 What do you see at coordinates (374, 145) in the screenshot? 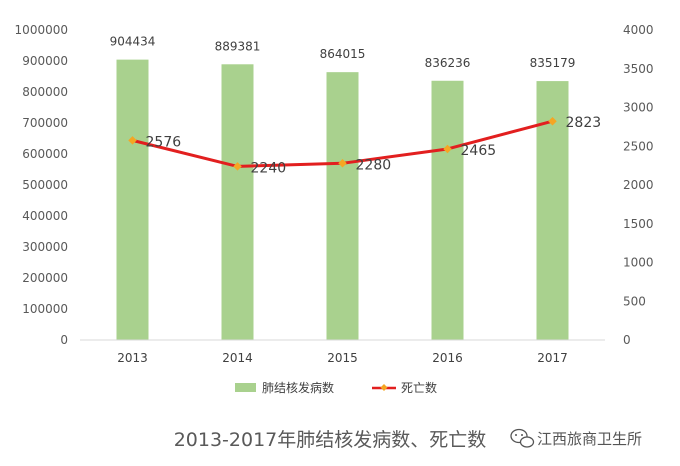
I see `line-data-labels: 2576 2240 2280 2465 2823` at bounding box center [374, 145].